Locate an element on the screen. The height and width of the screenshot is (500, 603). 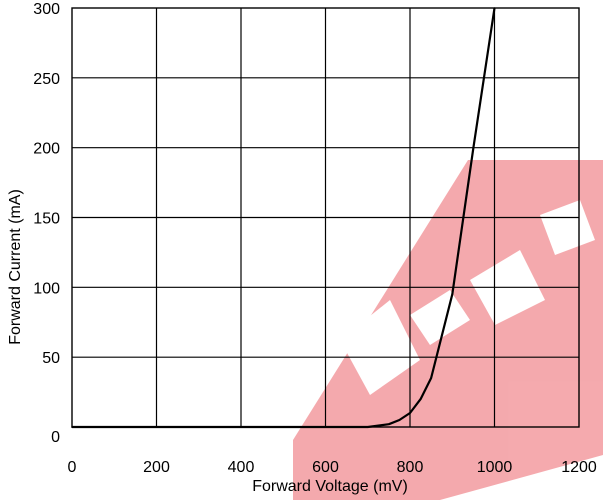
y-tick-label: 250 is located at coordinates (46, 79).